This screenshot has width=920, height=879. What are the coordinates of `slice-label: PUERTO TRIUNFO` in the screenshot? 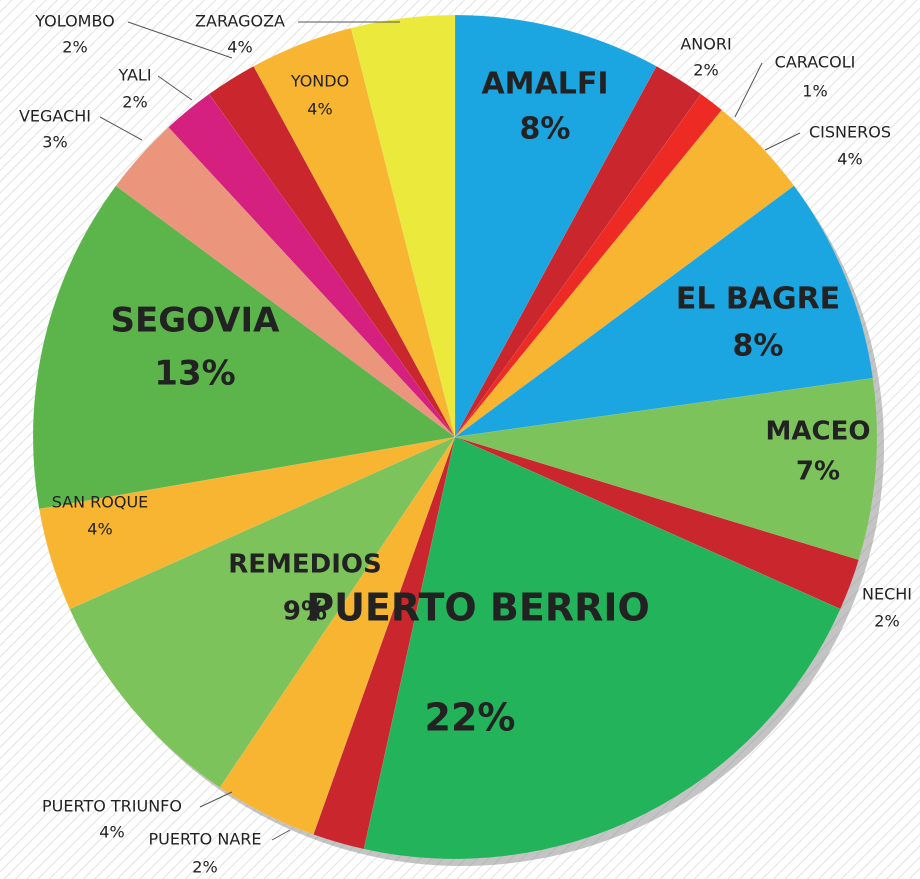 It's located at (112, 806).